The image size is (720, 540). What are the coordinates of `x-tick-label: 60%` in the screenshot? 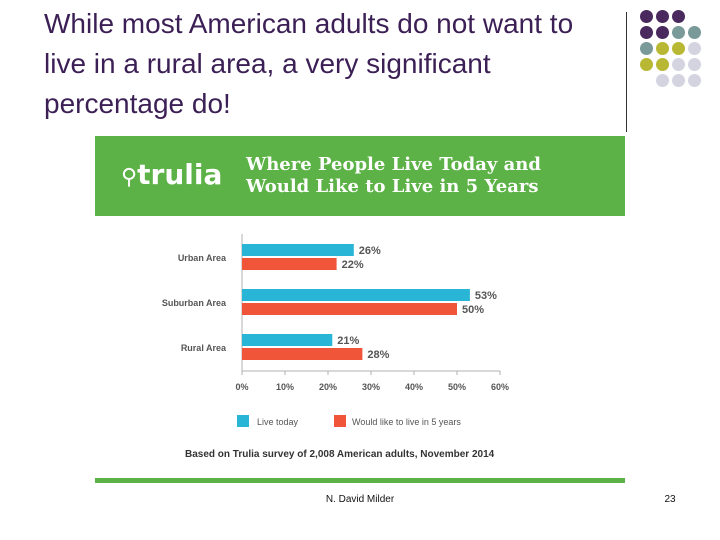 It's located at (500, 387).